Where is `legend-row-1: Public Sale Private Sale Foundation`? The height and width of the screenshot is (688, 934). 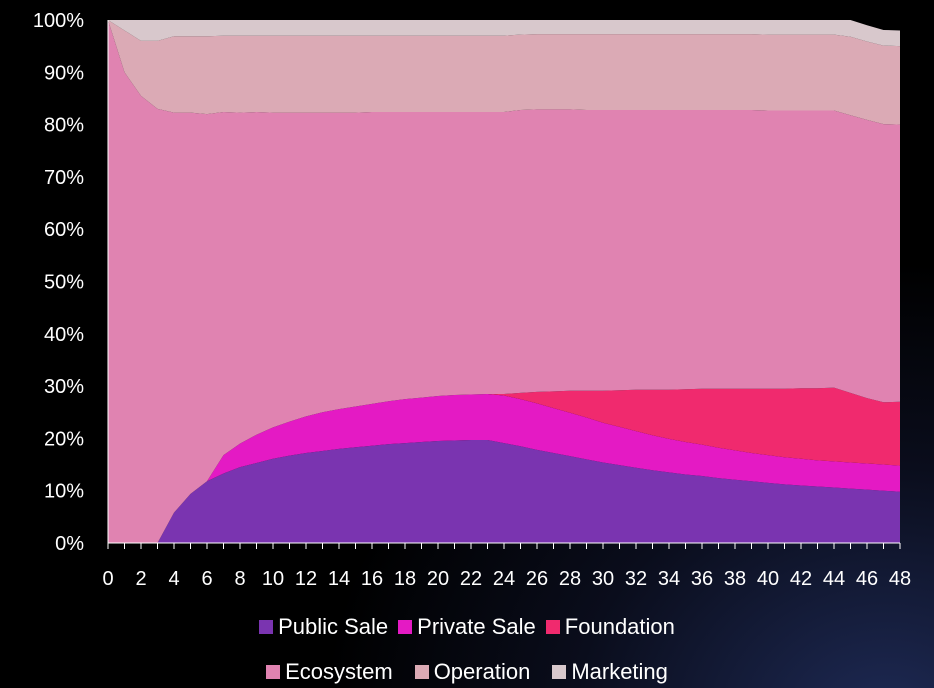 legend-row-1: Public Sale Private Sale Foundation is located at coordinates (467, 627).